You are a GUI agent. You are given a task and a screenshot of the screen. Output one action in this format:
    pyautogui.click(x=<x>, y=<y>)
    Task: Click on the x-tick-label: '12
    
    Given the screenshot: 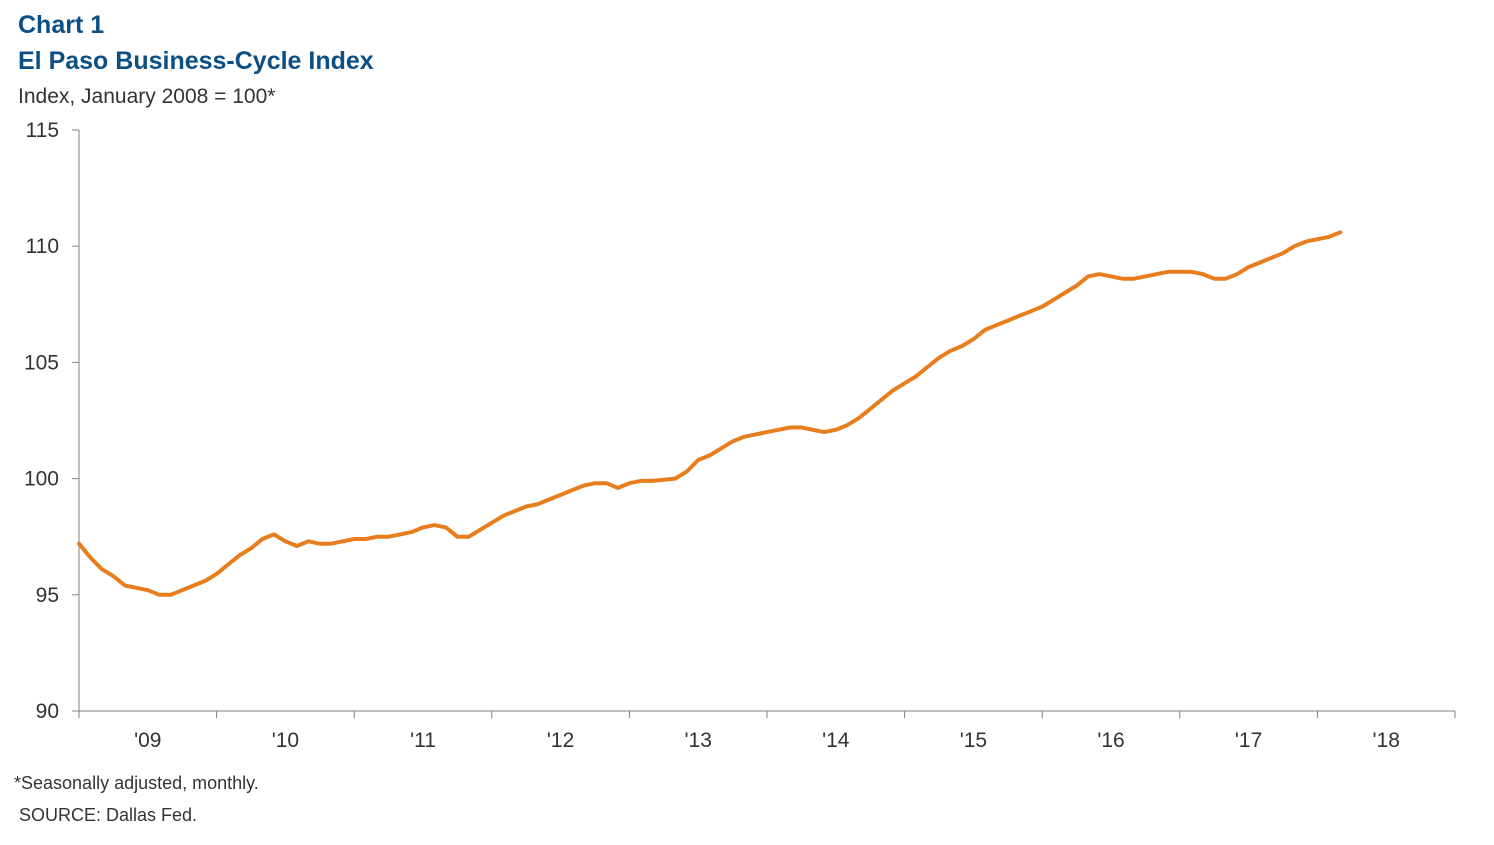 What is the action you would take?
    pyautogui.click(x=560, y=740)
    